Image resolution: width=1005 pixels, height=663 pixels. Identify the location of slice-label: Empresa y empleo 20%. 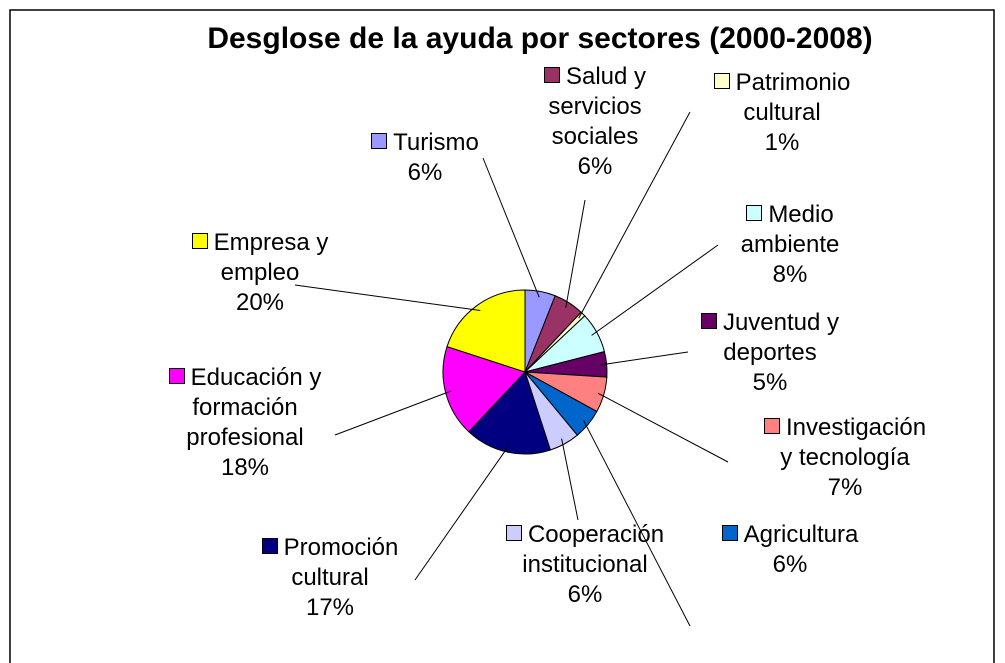
(260, 273).